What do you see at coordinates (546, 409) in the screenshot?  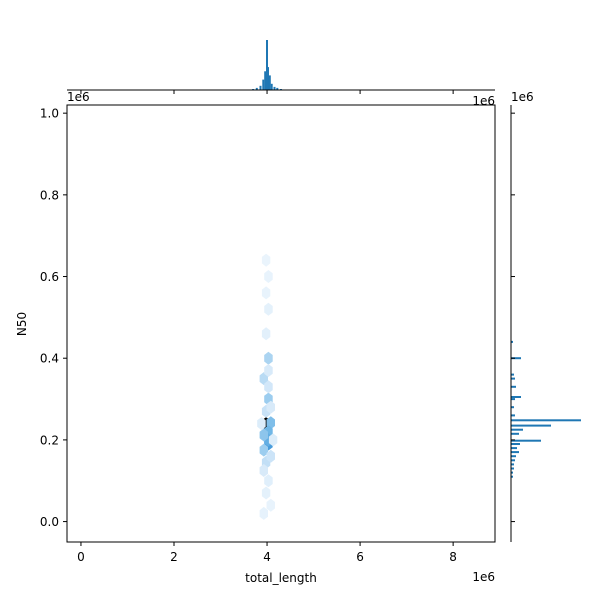 I see `right-histogram-bars` at bounding box center [546, 409].